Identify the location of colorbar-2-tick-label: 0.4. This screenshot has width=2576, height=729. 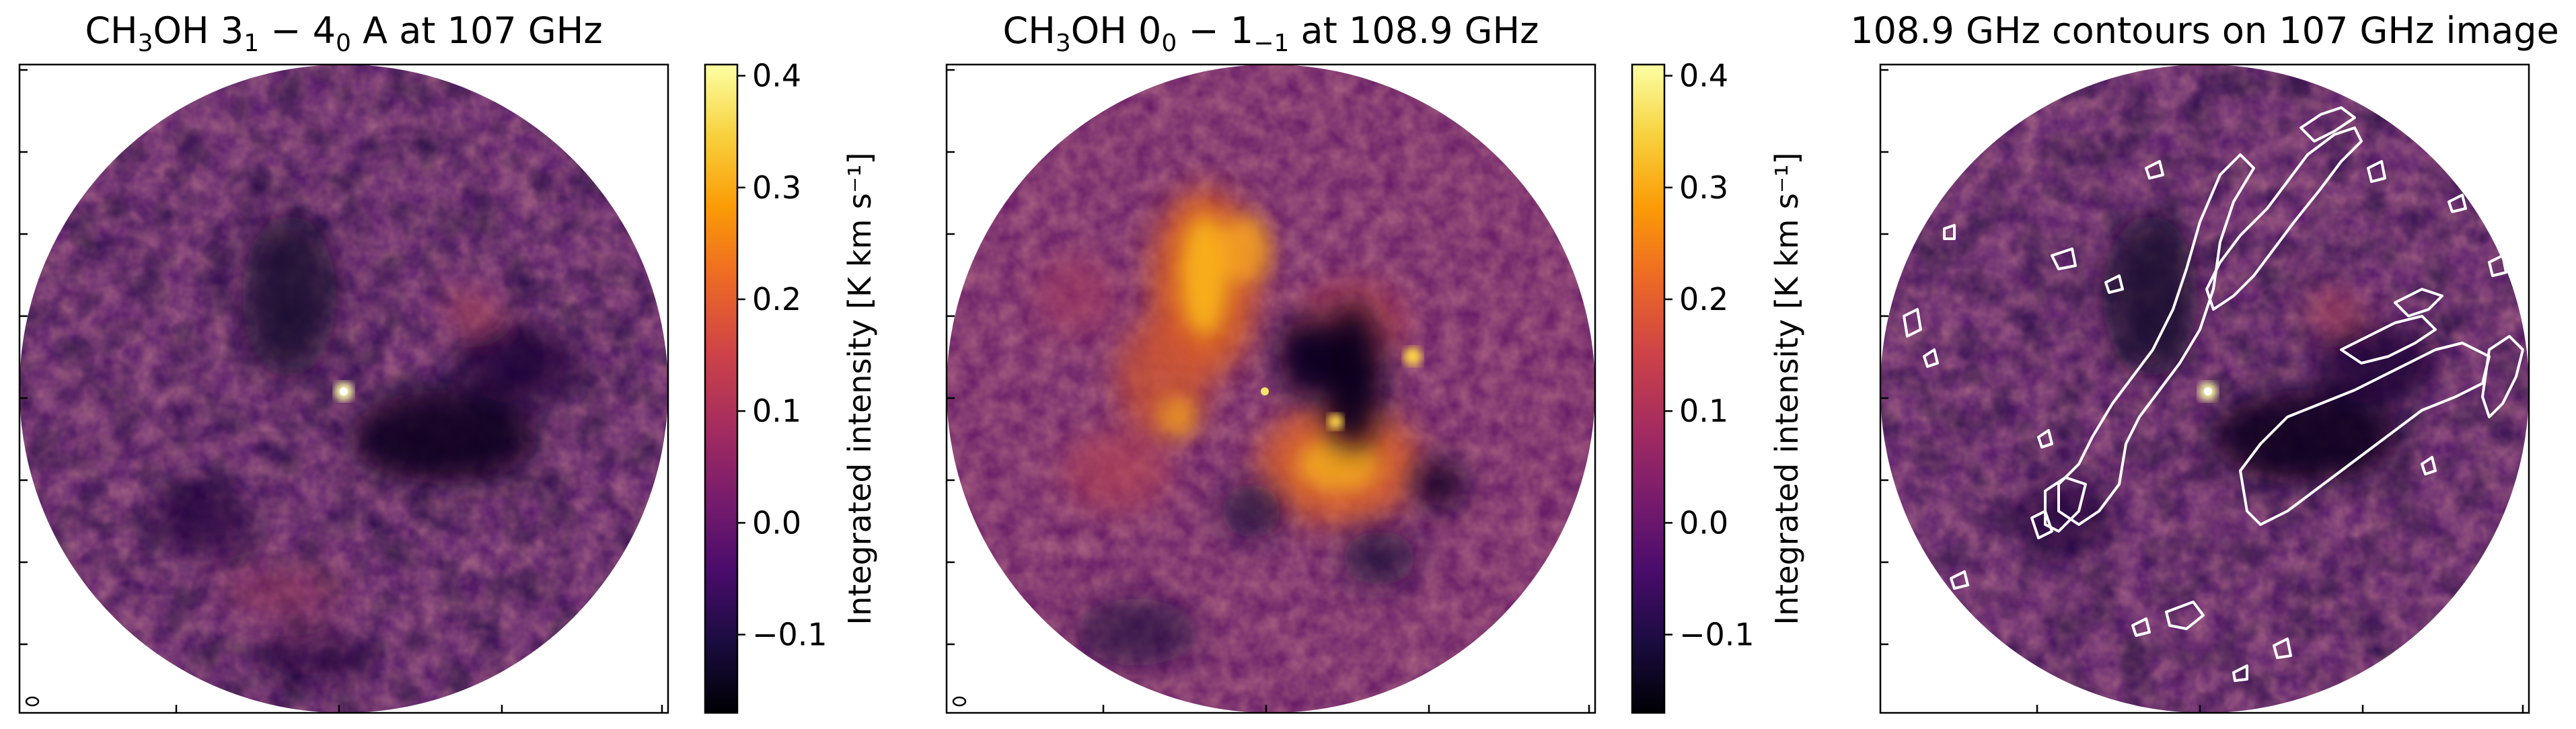
(1703, 76).